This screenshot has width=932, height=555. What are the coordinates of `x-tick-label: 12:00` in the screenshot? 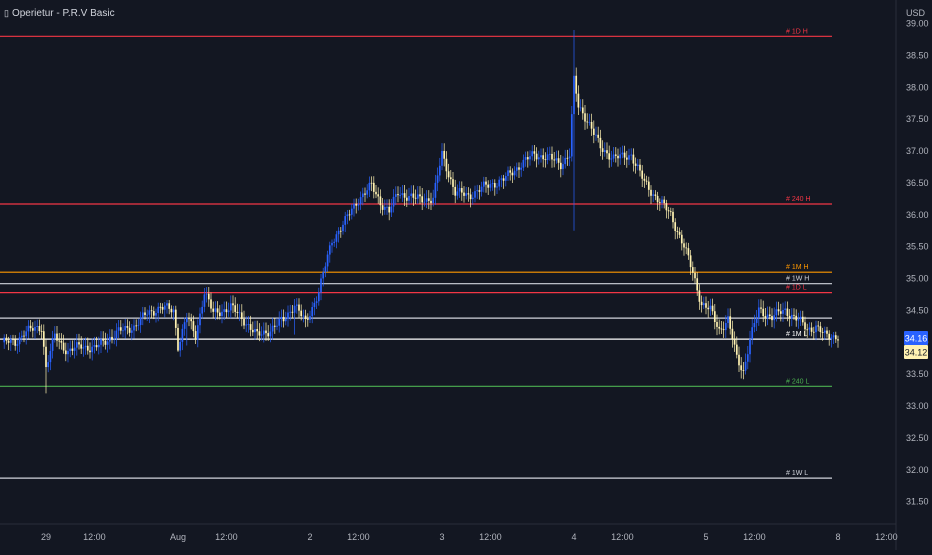 It's located at (226, 537).